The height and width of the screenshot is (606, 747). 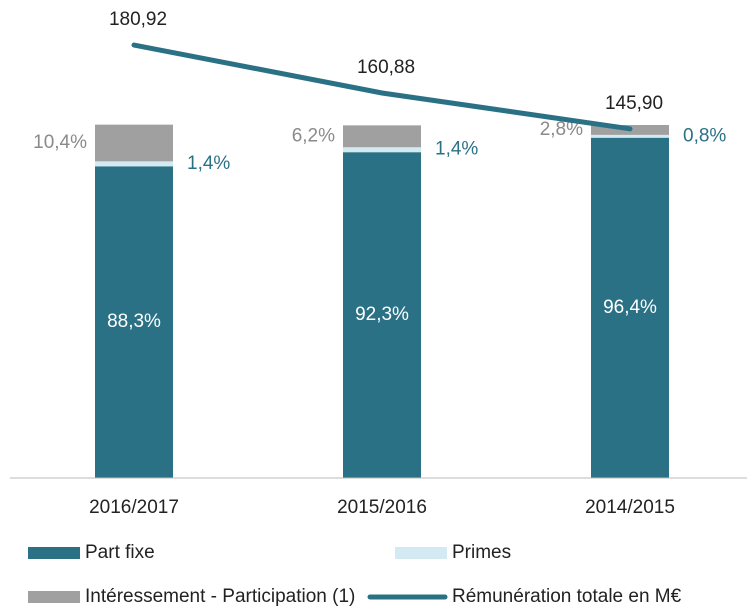 I want to click on data-label: 96,4%, so click(x=630, y=307).